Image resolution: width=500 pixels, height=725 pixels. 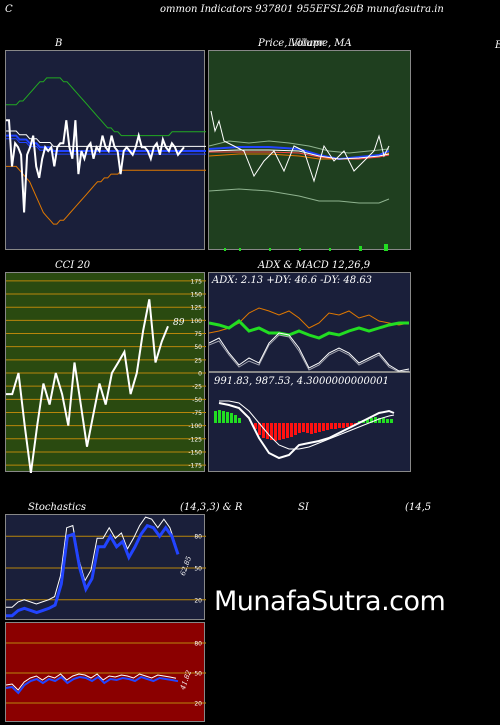 I want to click on cci-tick-label: -175, so click(x=195, y=466).